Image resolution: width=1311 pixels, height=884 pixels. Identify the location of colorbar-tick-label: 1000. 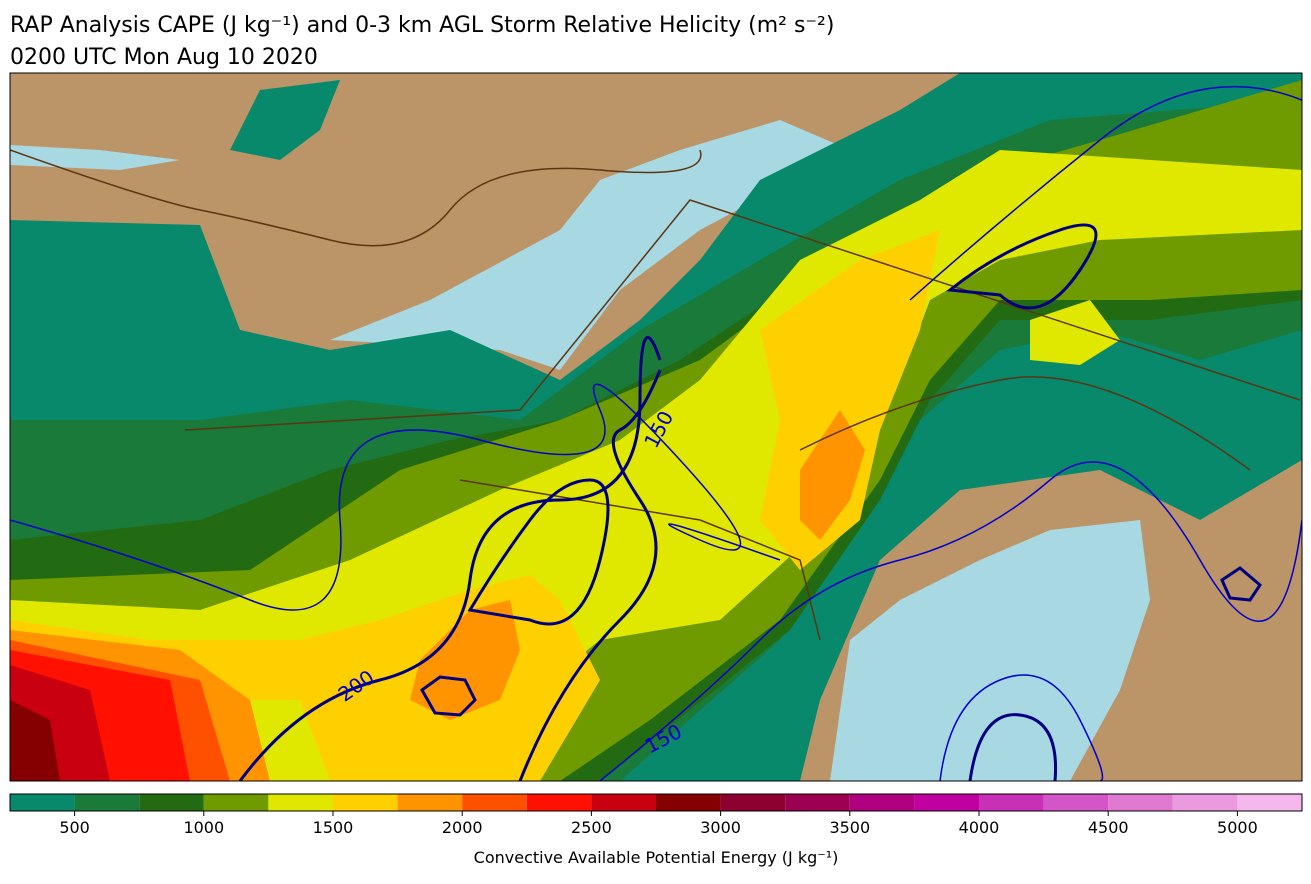
(203, 827).